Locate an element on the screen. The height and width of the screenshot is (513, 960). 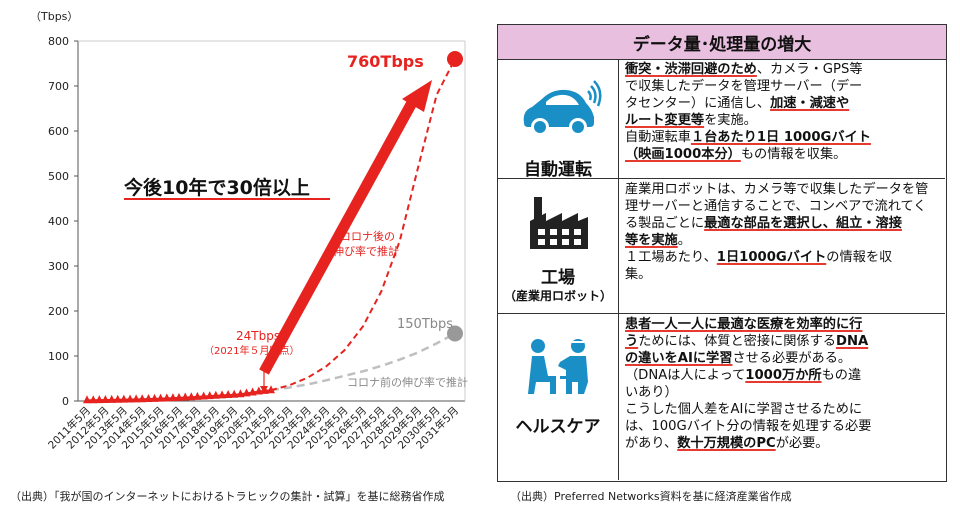
desc-text: 産業用ロボットは、カメラ等で収集したデータを管 is located at coordinates (777, 189).